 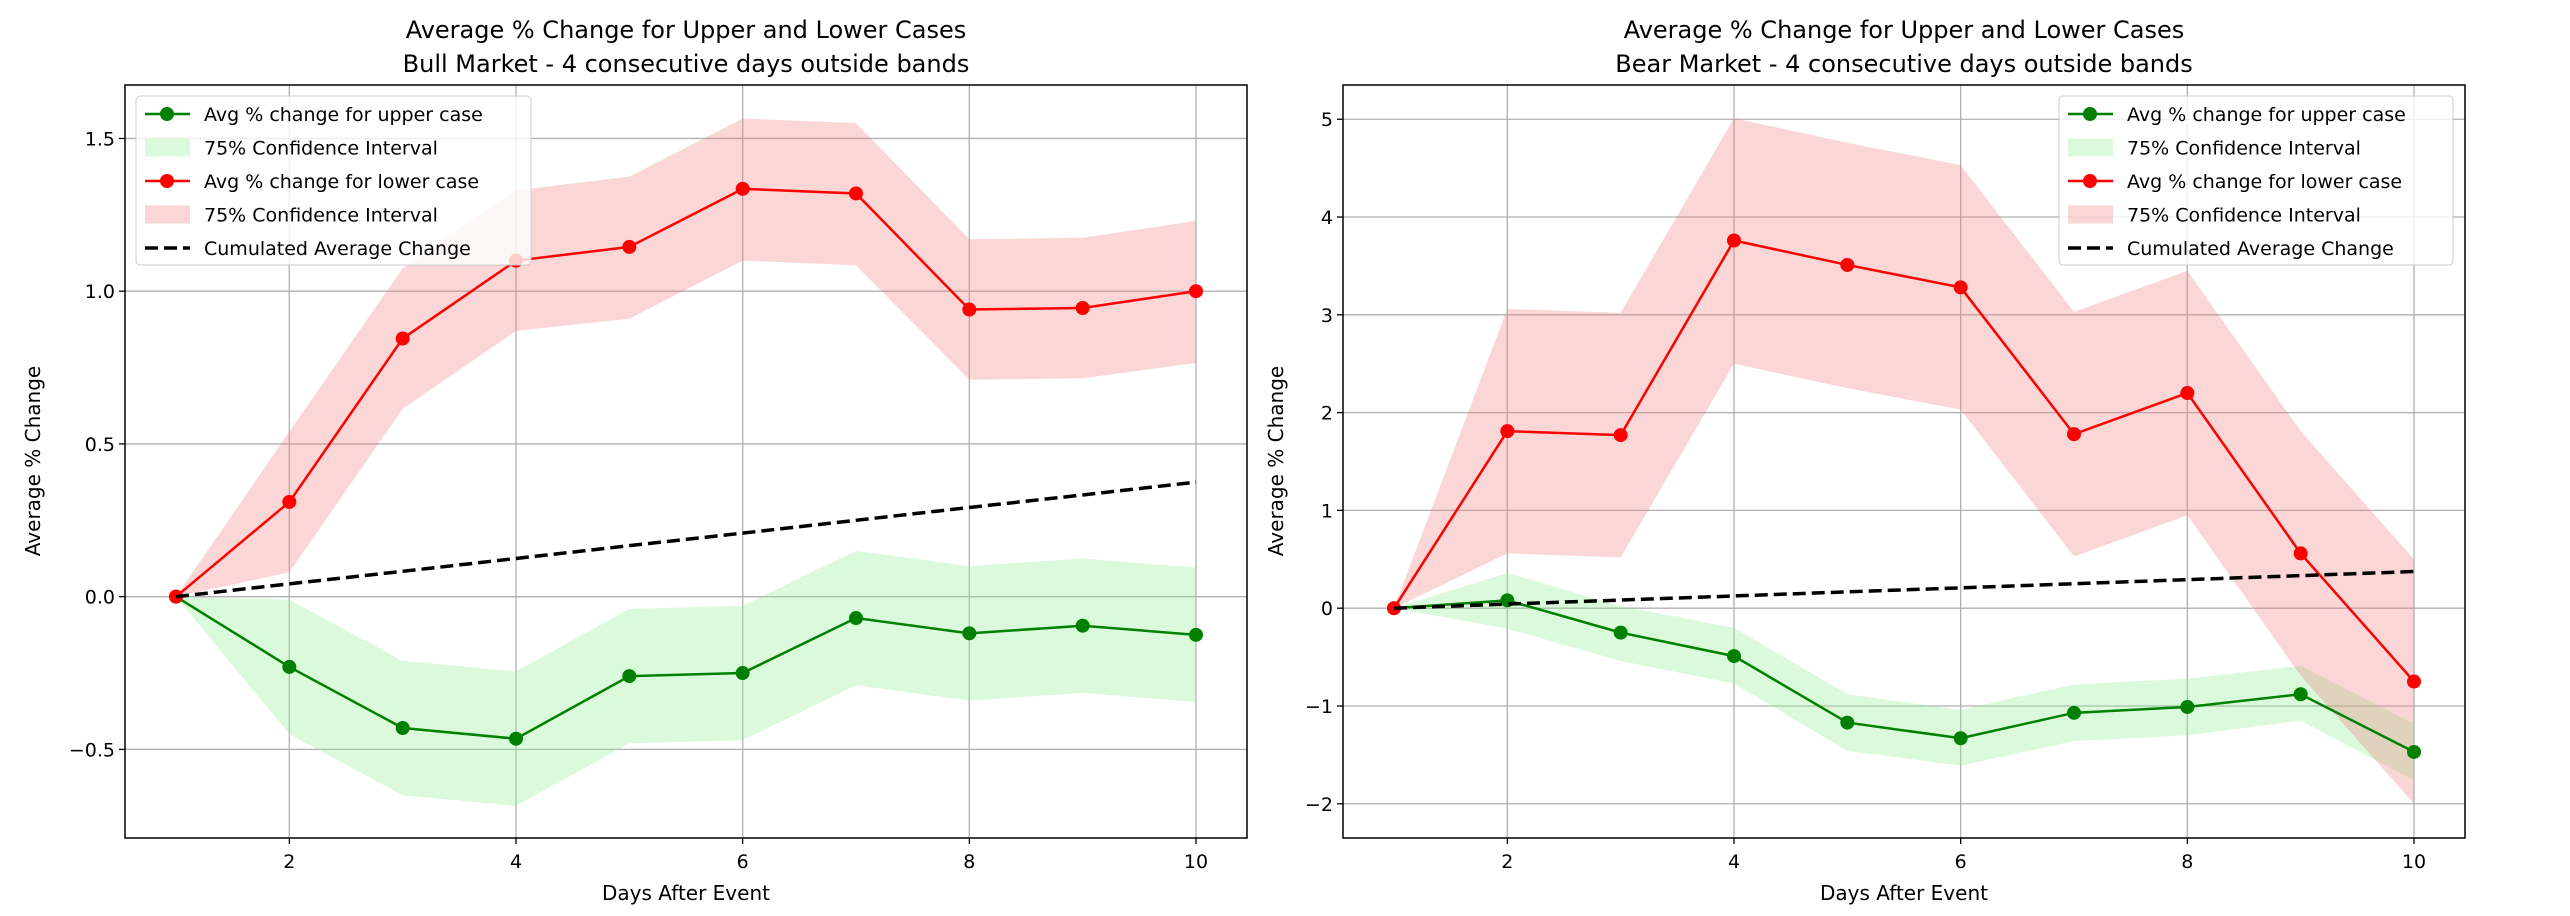 What do you see at coordinates (1327, 218) in the screenshot?
I see `y-tick-label: 4` at bounding box center [1327, 218].